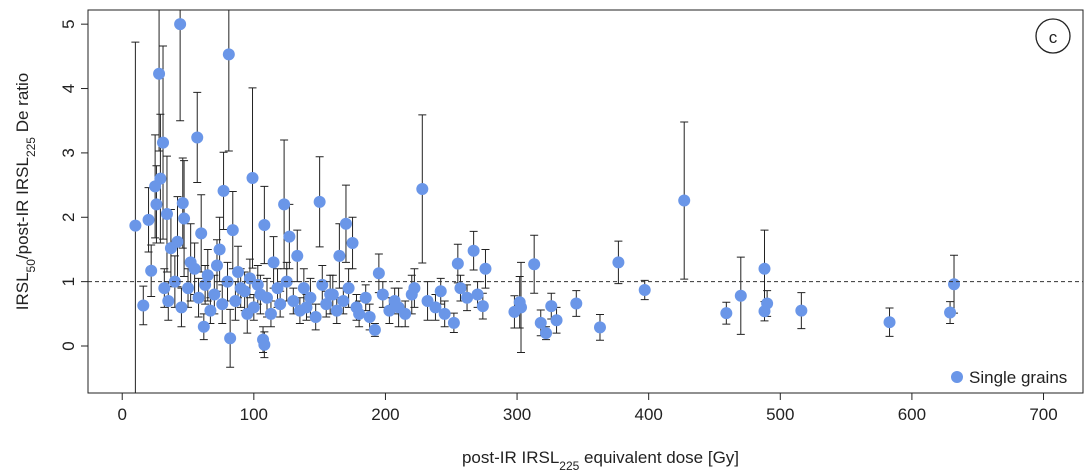 Image resolution: width=1085 pixels, height=475 pixels. I want to click on x-tick-label: 300, so click(517, 414).